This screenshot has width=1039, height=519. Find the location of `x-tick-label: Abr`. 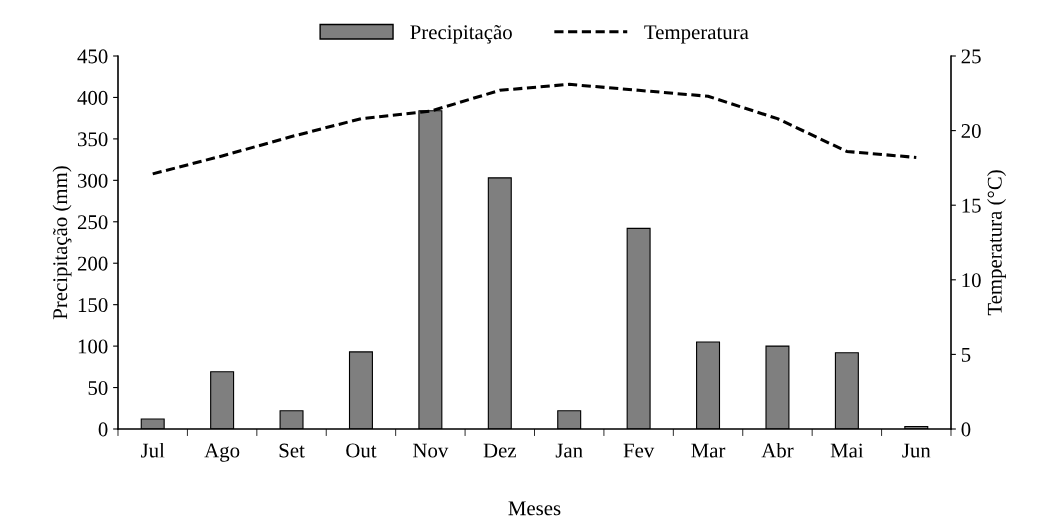

x-tick-label: Abr is located at coordinates (777, 450).